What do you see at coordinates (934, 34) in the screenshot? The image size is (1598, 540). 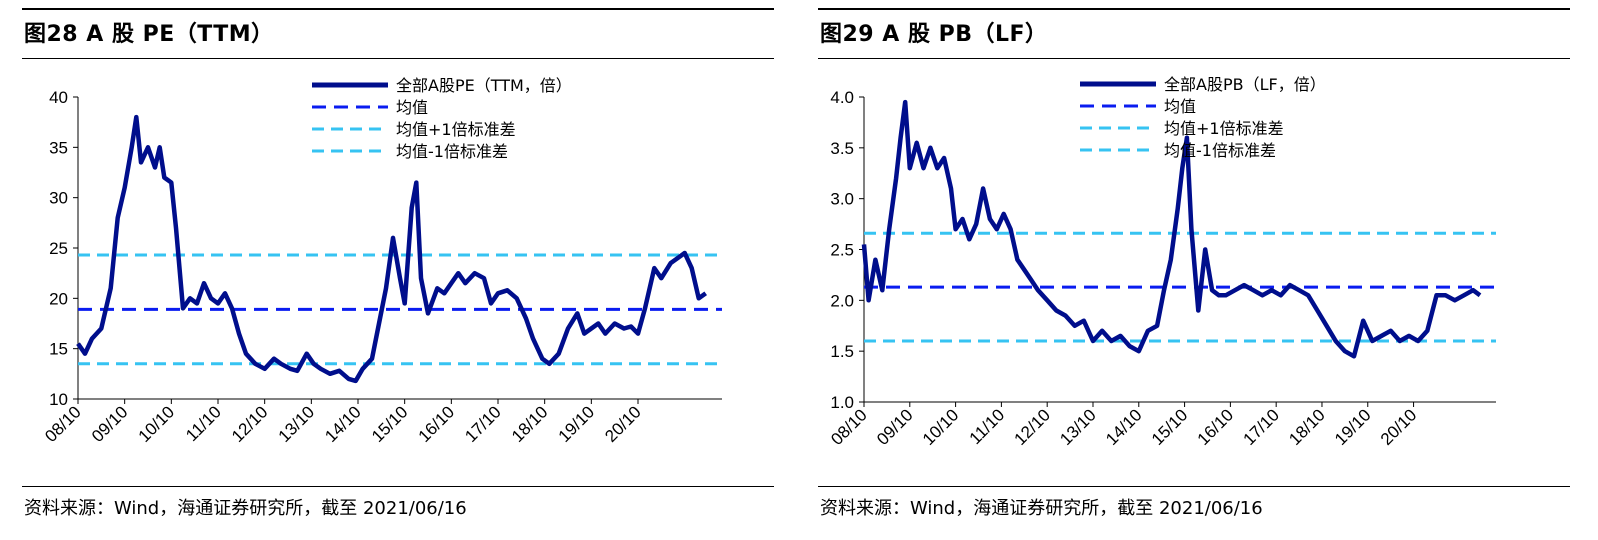 I see `figure-title: 图29 A 股 PB（LF）` at bounding box center [934, 34].